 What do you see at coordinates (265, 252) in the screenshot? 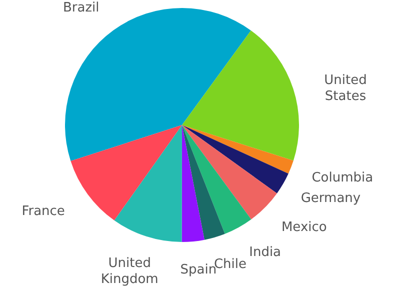
I see `slice-label: India` at bounding box center [265, 252].